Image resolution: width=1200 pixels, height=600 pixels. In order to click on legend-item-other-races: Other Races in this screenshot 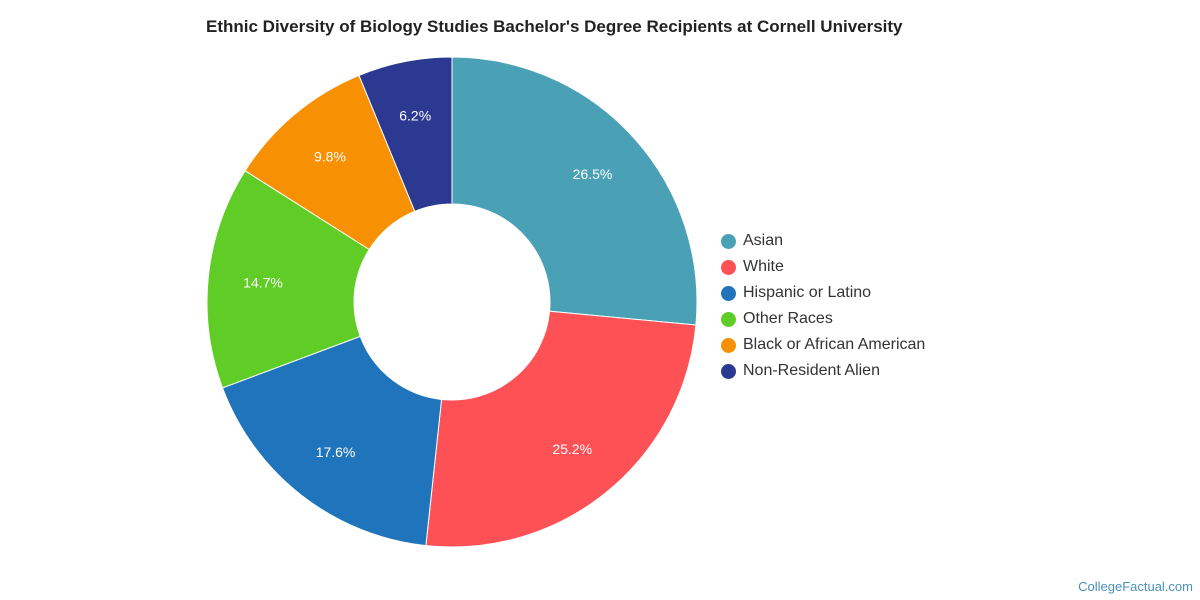, I will do `click(823, 319)`.